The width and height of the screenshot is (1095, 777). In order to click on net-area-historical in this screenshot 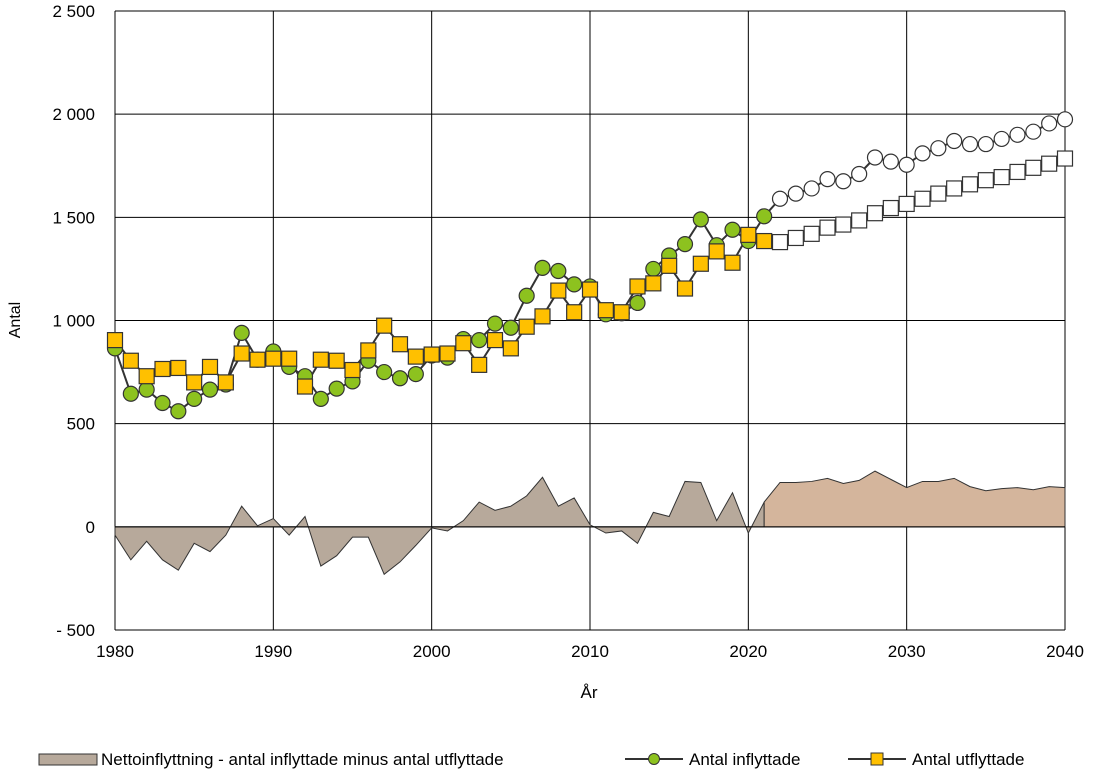, I will do `click(439, 526)`.